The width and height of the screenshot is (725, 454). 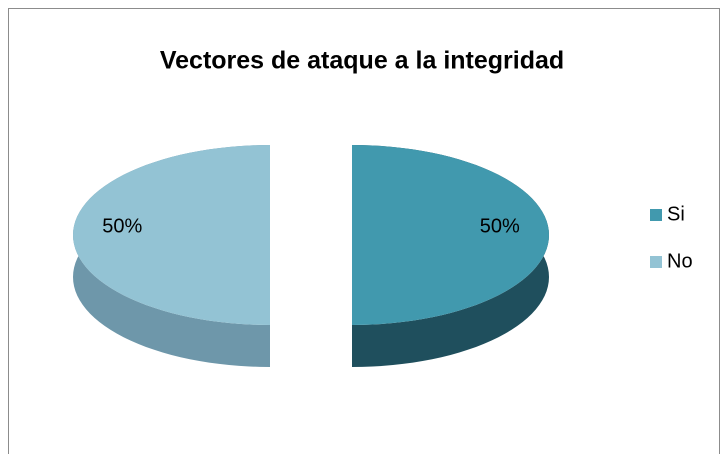 I want to click on legend-label: No, so click(x=680, y=261).